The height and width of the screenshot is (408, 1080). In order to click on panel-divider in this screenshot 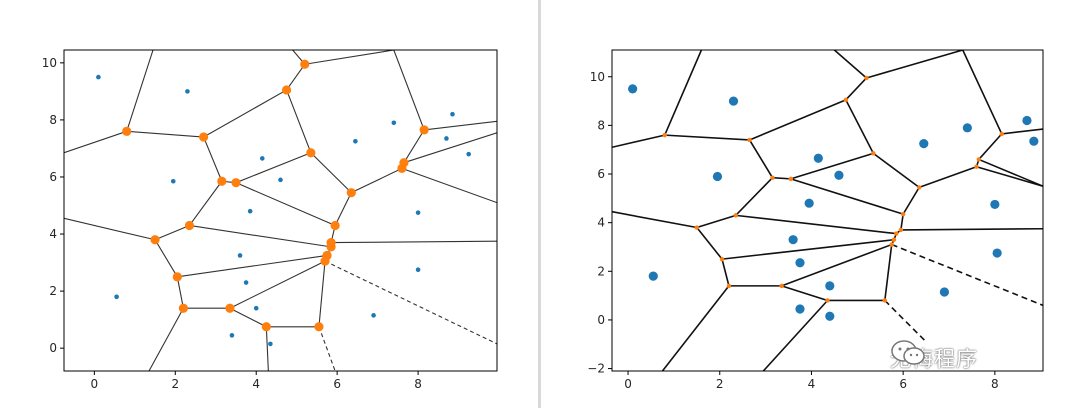, I will do `click(539, 204)`.